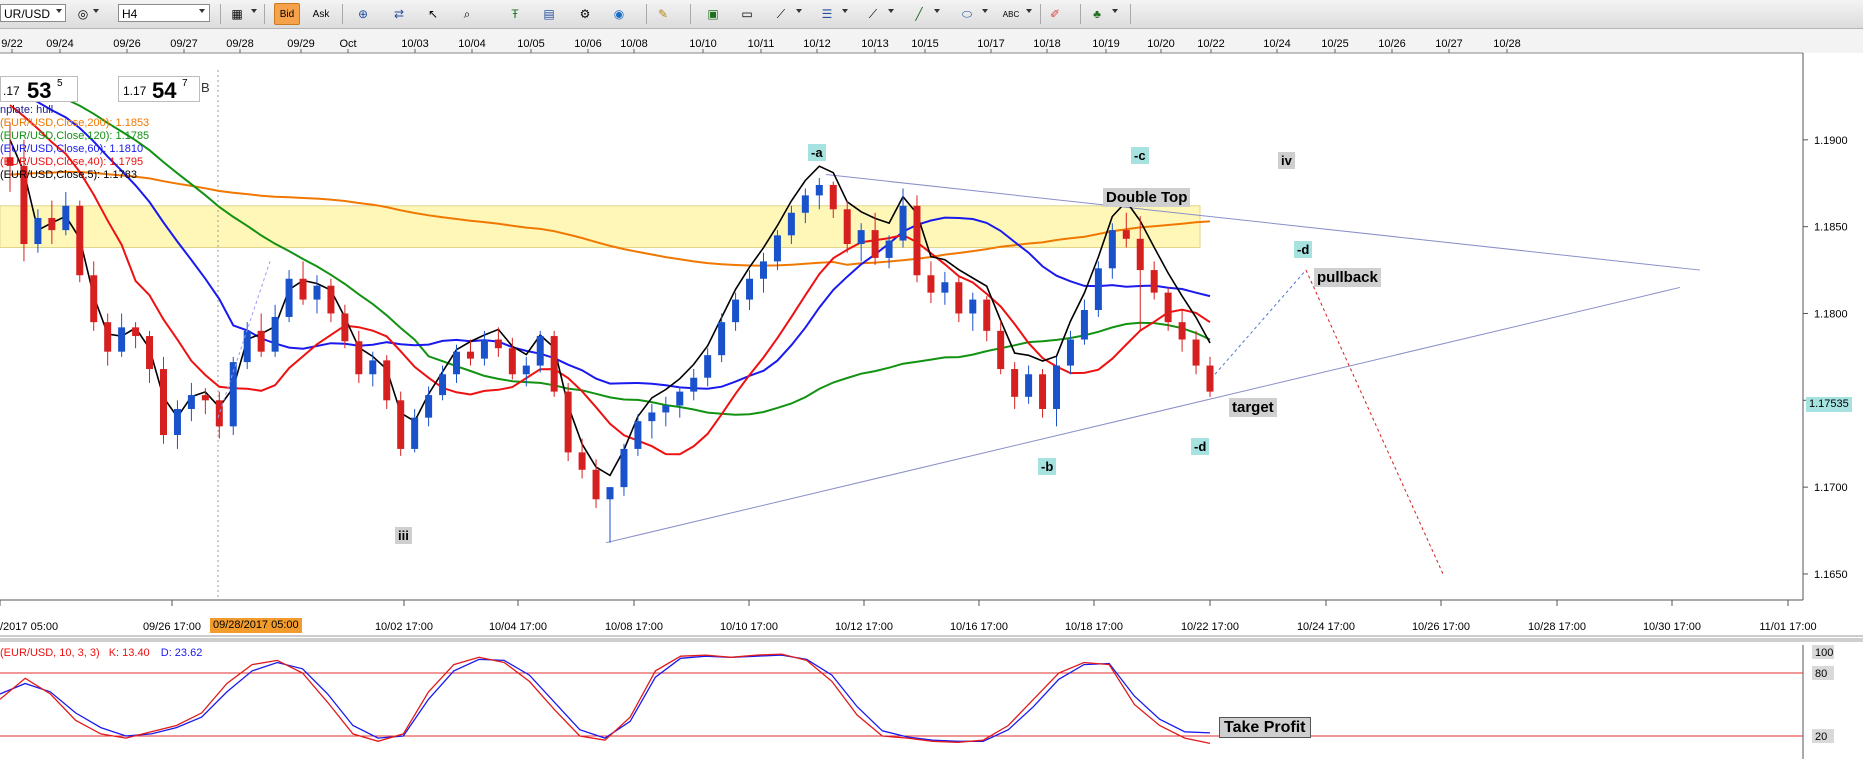  What do you see at coordinates (1147, 197) in the screenshot?
I see `double-top-label: Double Top` at bounding box center [1147, 197].